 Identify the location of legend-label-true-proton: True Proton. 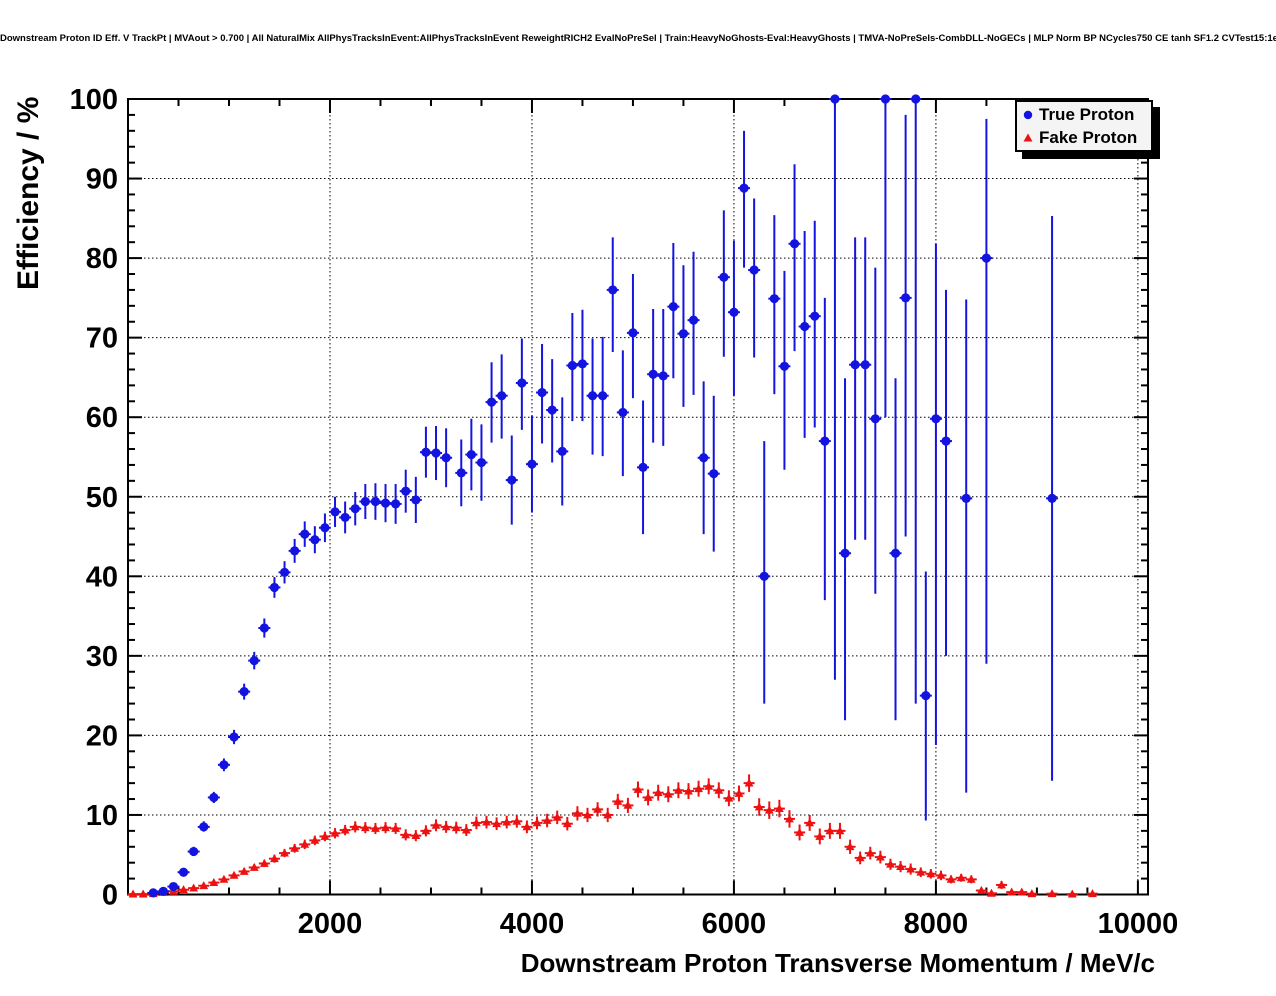
(1087, 114).